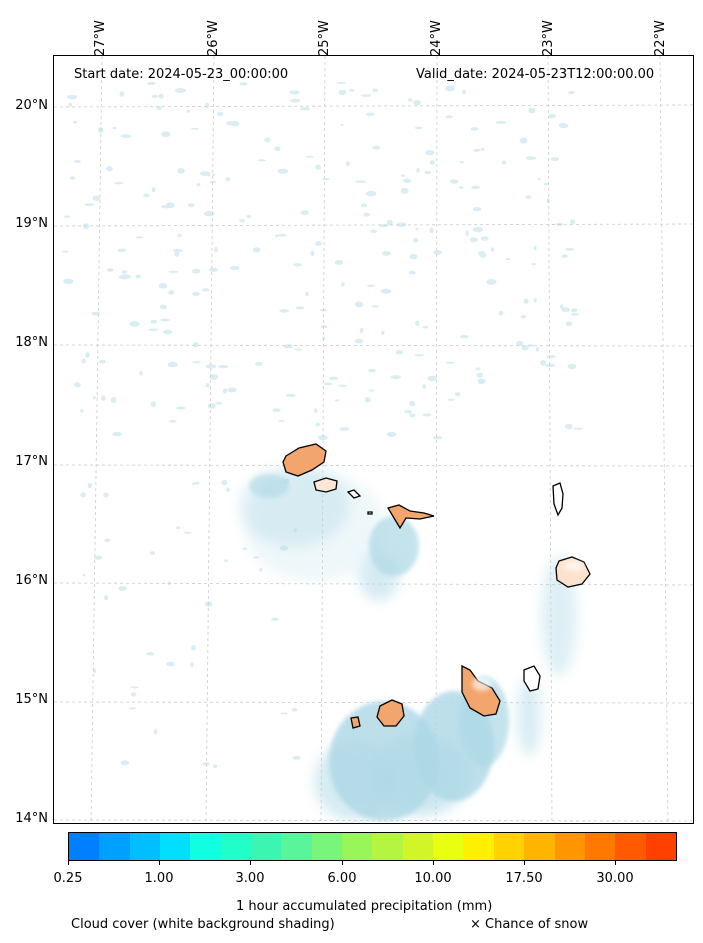 The image size is (703, 943). Describe the element at coordinates (355, 722) in the screenshot. I see `island-brava` at that location.